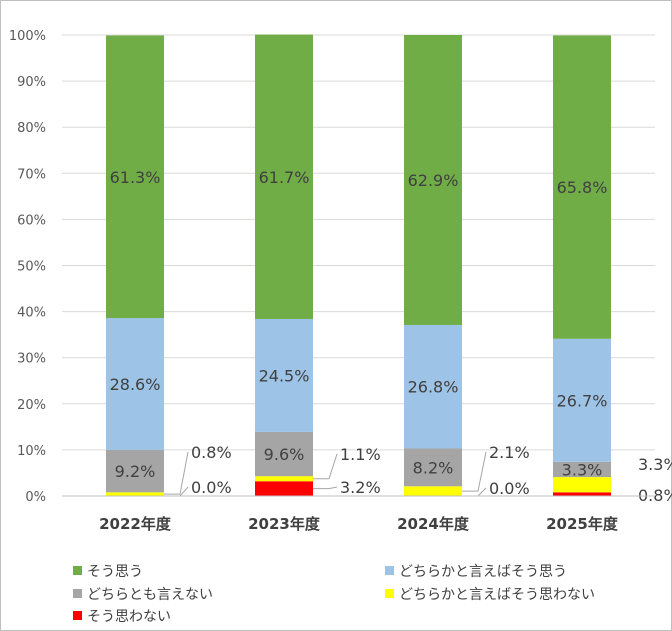  Describe the element at coordinates (509, 452) in the screenshot. I see `callout-label: 2.1%` at that location.